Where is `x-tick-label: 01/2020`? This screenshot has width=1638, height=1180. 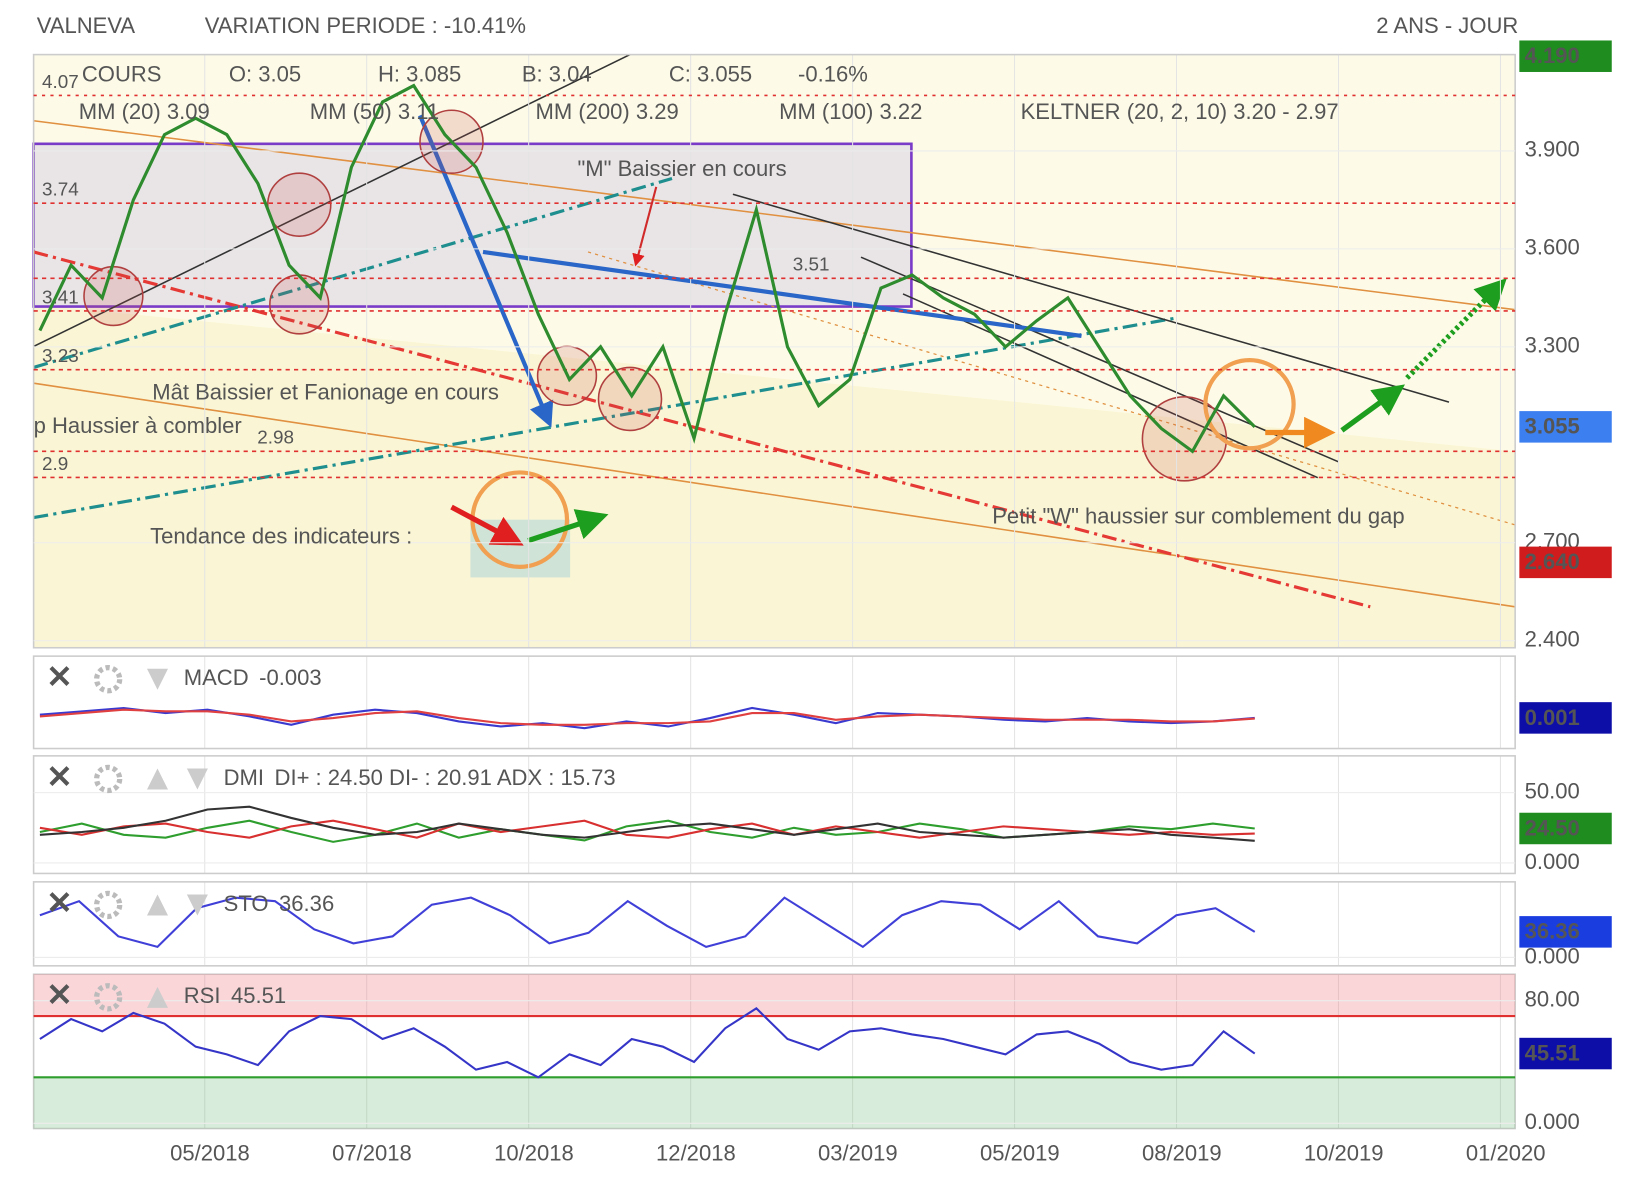 x-tick-label: 01/2020 is located at coordinates (1506, 1153).